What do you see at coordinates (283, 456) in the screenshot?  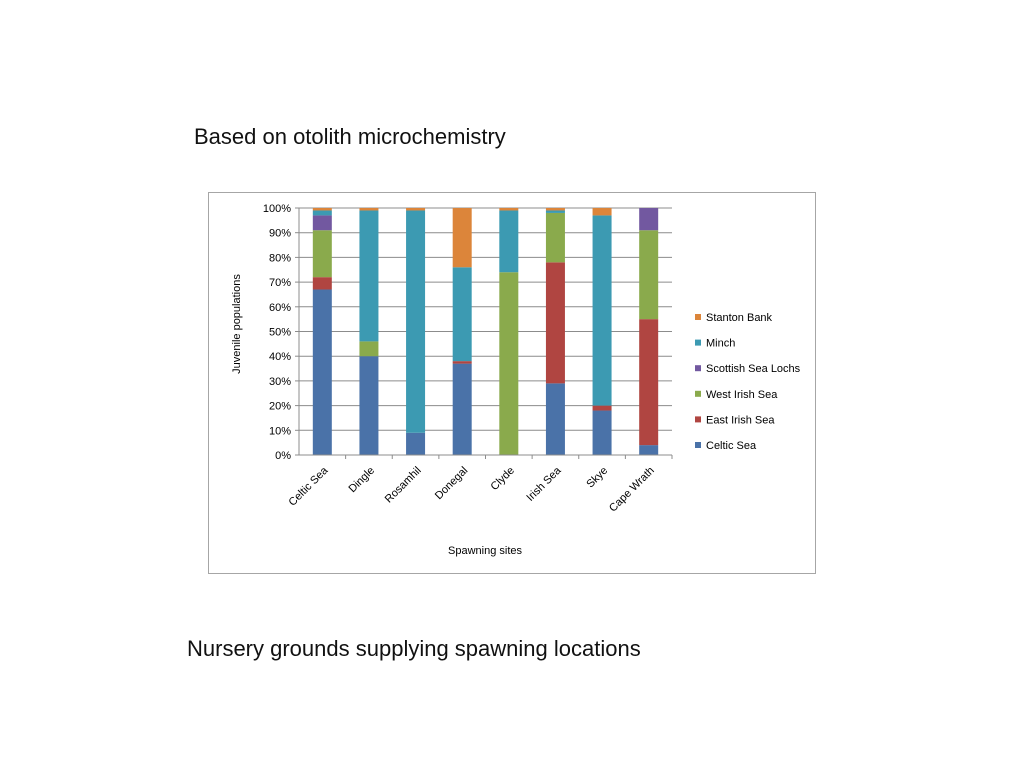 I see `y-tick-label: 0%` at bounding box center [283, 456].